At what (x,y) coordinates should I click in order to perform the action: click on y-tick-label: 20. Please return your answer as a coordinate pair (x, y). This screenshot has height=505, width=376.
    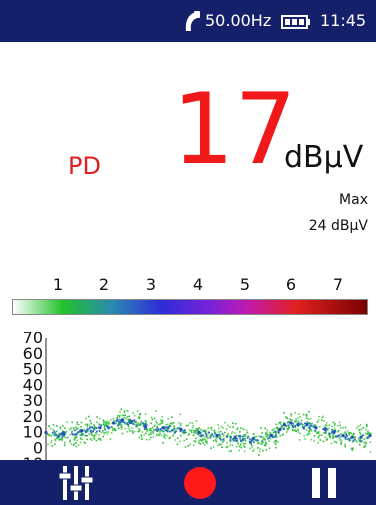
    Looking at the image, I should click on (33, 416).